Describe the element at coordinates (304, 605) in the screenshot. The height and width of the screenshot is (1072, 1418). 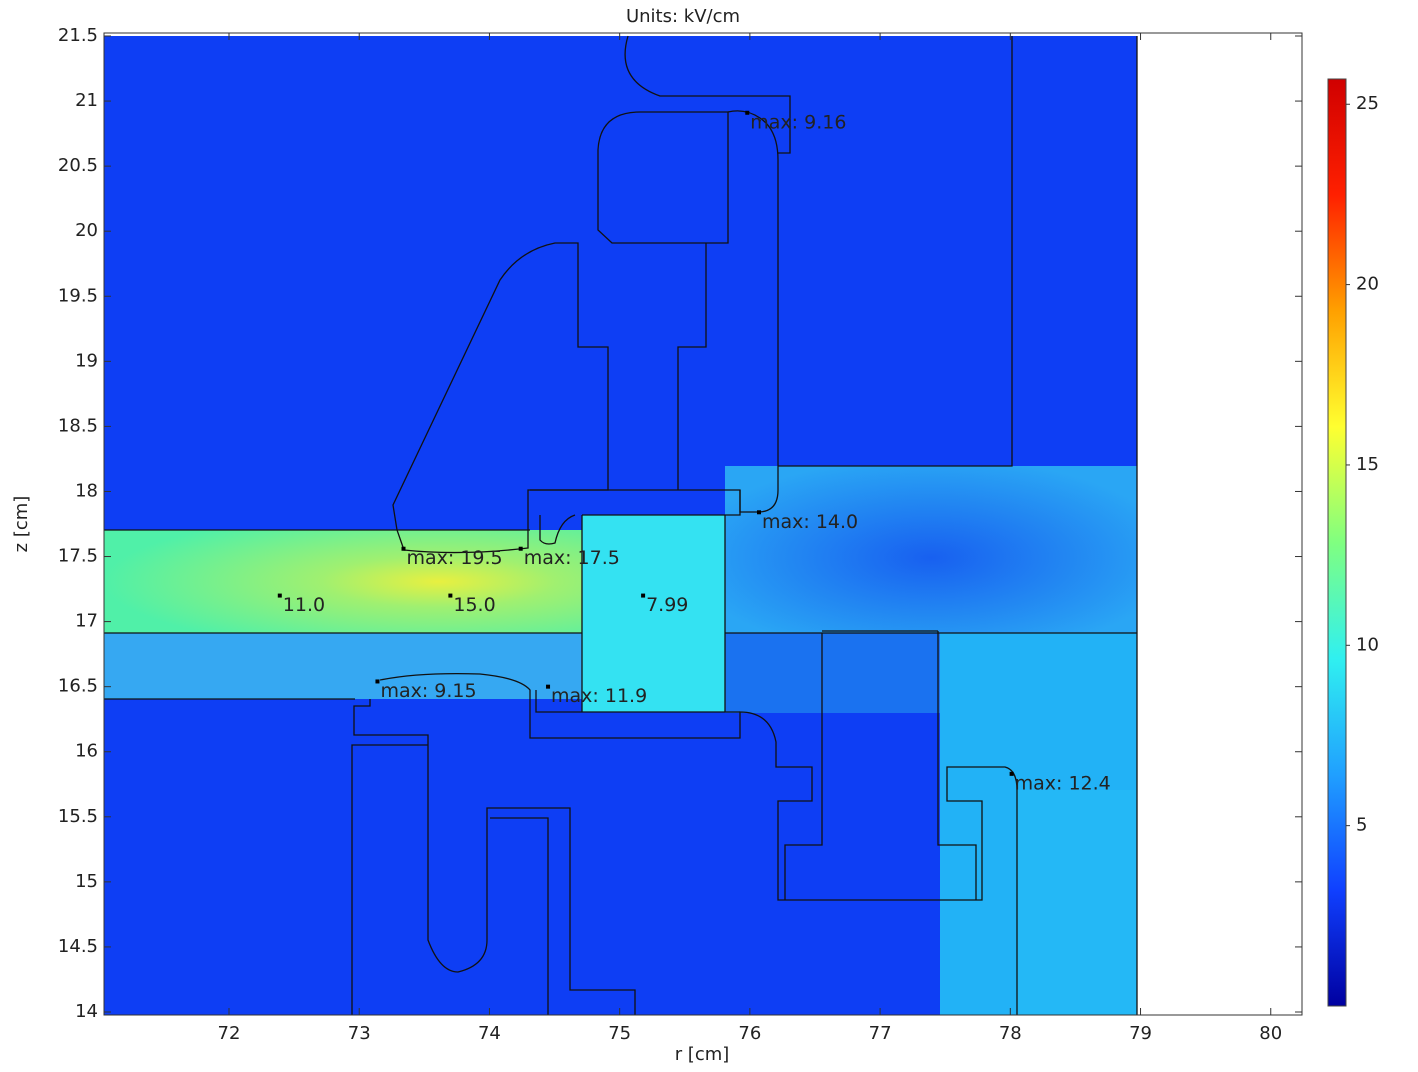
I see `annotation-label: 11.0` at that location.